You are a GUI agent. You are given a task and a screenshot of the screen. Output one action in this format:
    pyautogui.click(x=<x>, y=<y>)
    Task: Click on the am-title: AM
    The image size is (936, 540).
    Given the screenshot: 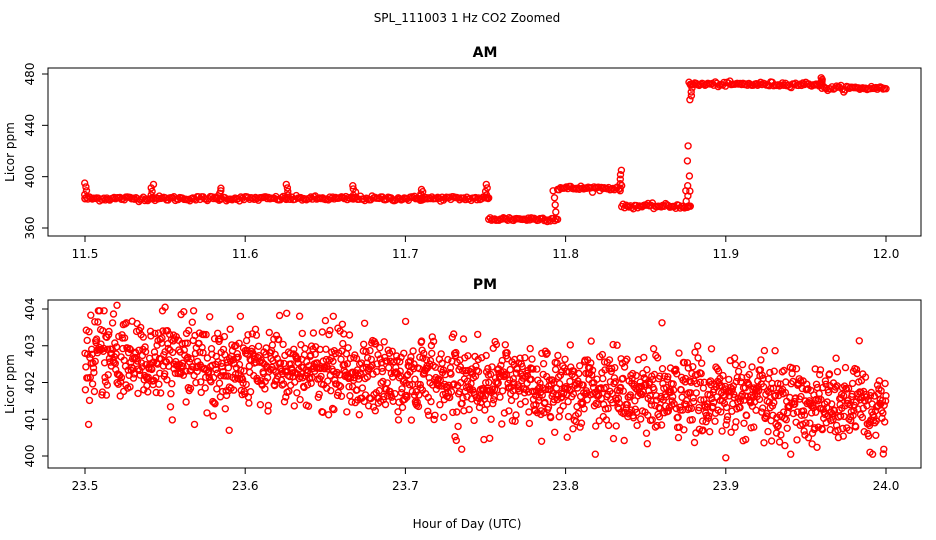 What is the action you would take?
    pyautogui.click(x=485, y=53)
    